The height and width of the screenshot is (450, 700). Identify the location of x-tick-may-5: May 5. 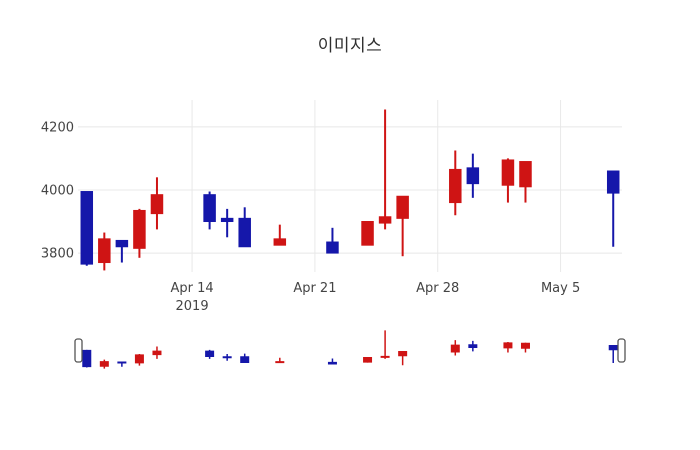
(560, 288).